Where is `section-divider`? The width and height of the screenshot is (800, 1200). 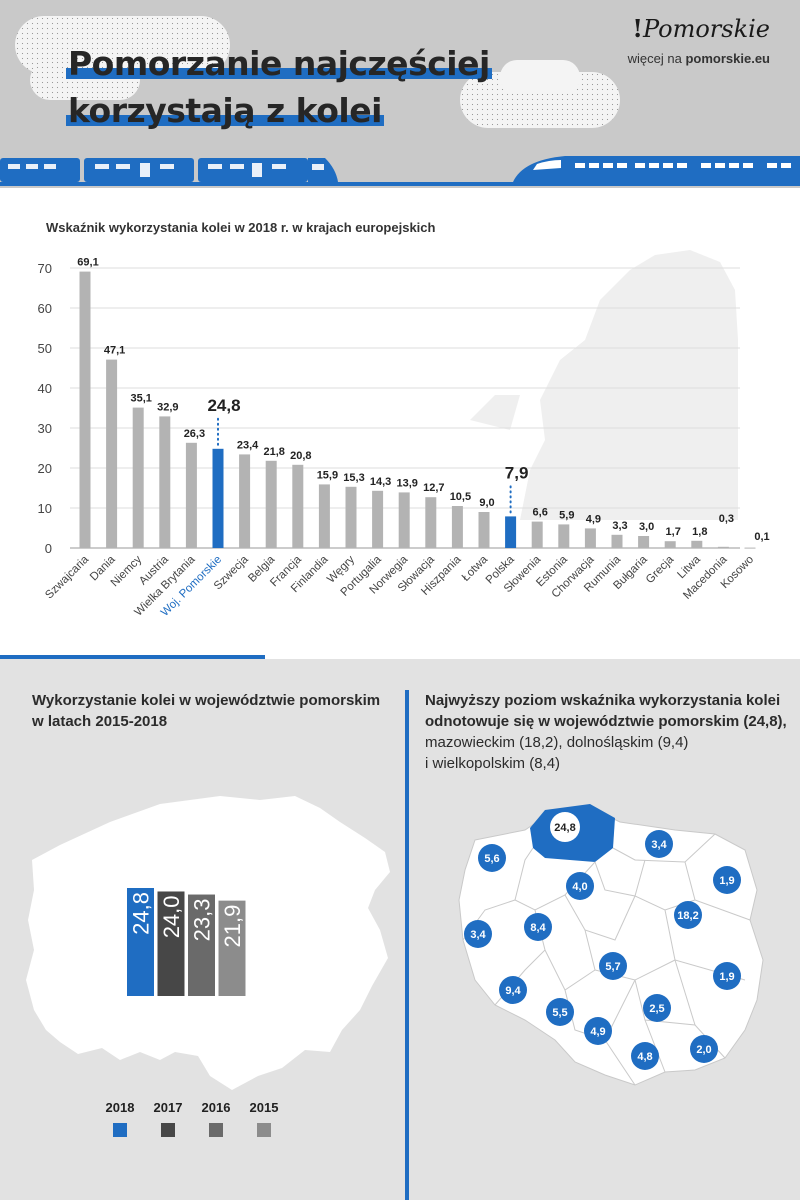 section-divider is located at coordinates (132, 657).